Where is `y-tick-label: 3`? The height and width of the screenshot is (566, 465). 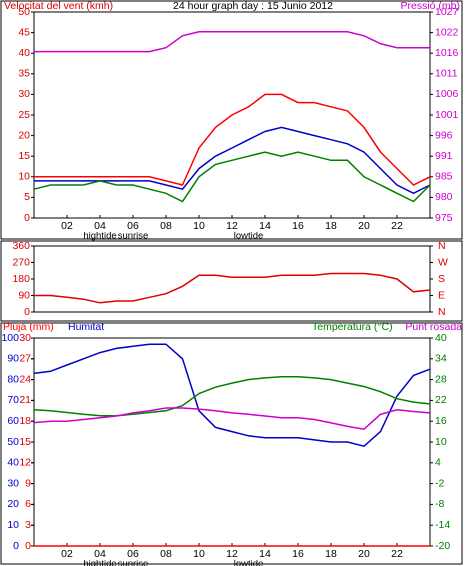 y-tick-label: 3 is located at coordinates (28, 525).